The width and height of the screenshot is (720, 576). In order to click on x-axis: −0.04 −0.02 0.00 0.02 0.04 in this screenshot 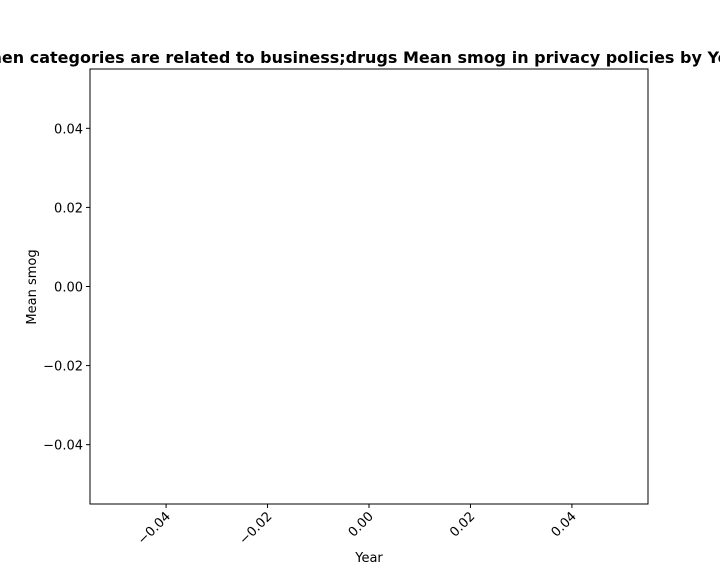, I will do `click(357, 526)`.